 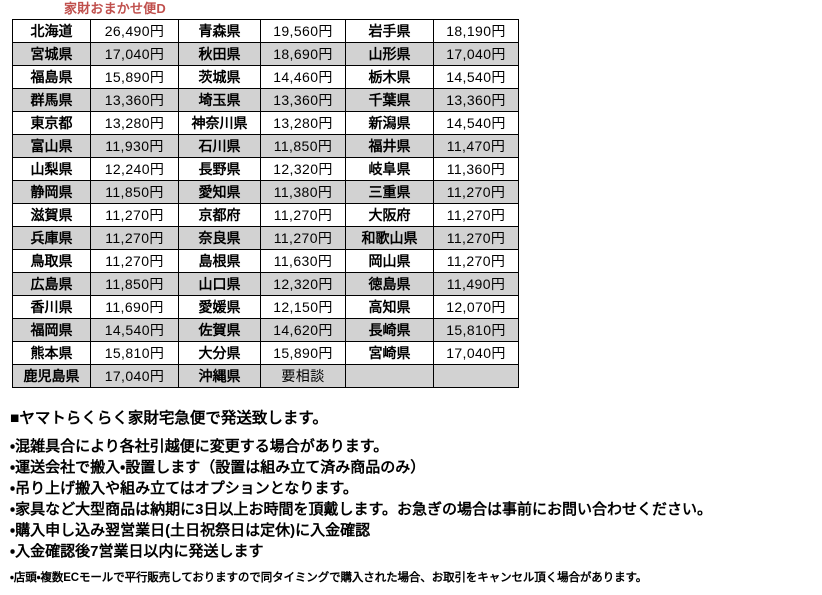 What do you see at coordinates (219, 77) in the screenshot?
I see `table-cell-prefecture: 茨城県` at bounding box center [219, 77].